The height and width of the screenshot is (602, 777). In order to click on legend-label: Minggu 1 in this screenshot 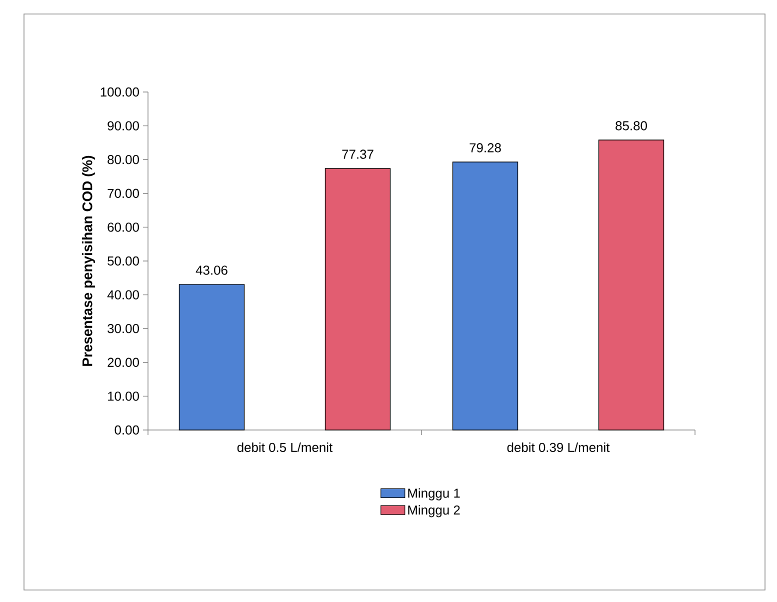, I will do `click(434, 494)`.